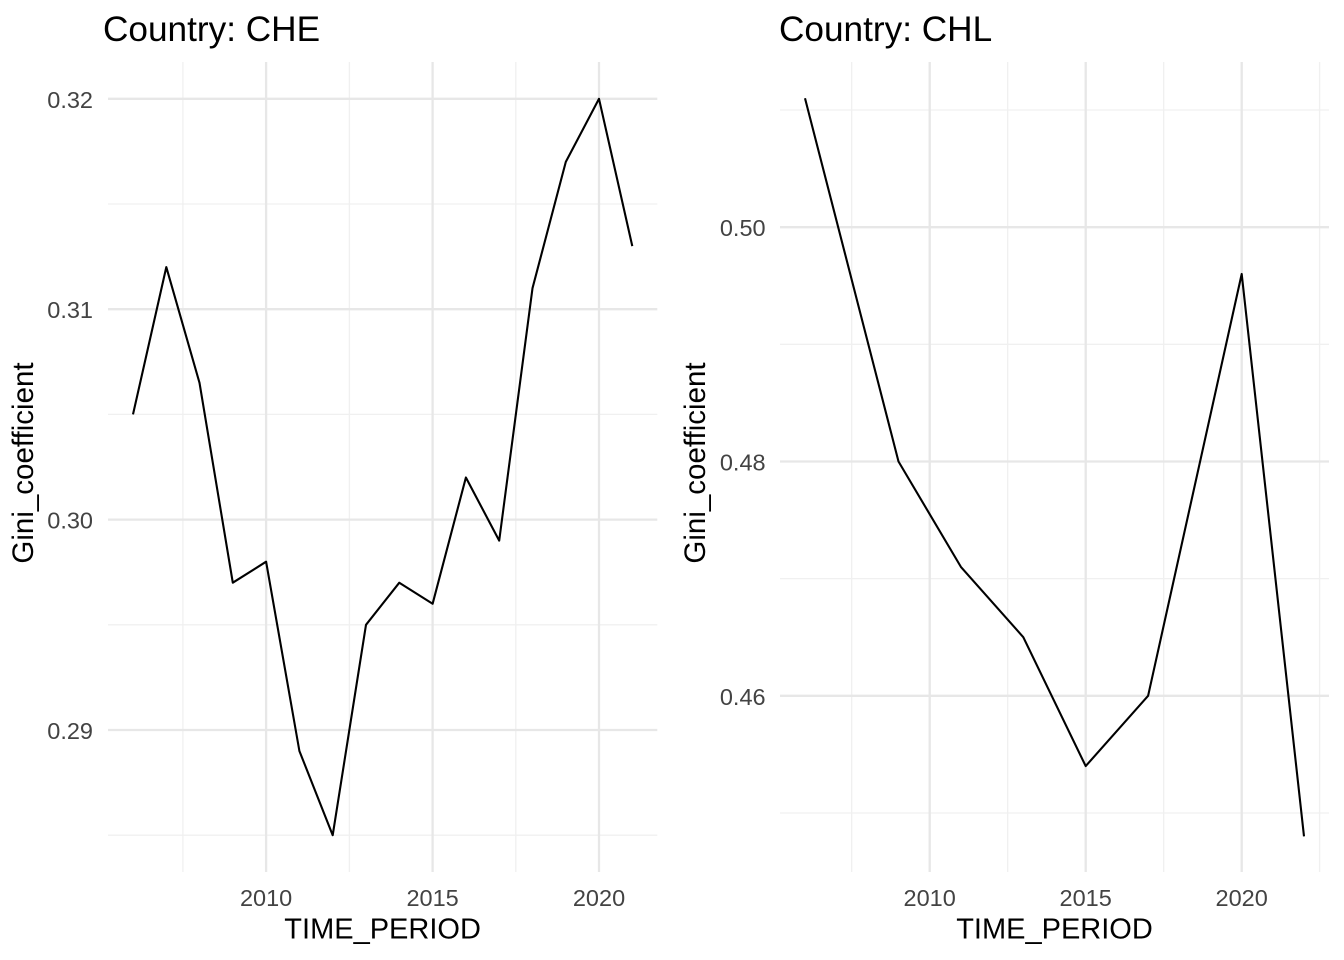  I want to click on svg-text: 0.46, so click(743, 697).